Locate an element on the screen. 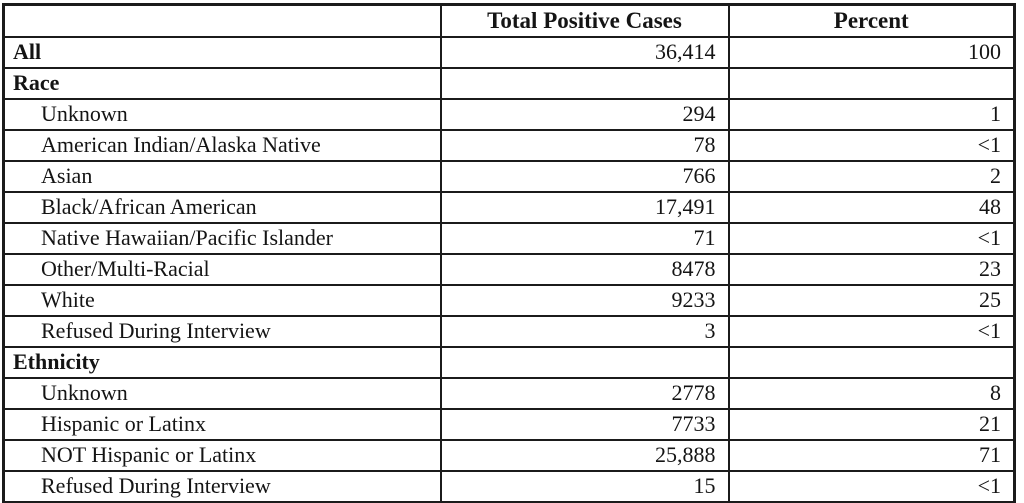 This screenshot has height=503, width=1024. table-row-american-indian-alaska-native: American Indian/Alaska Native 78 <1 is located at coordinates (509, 145).